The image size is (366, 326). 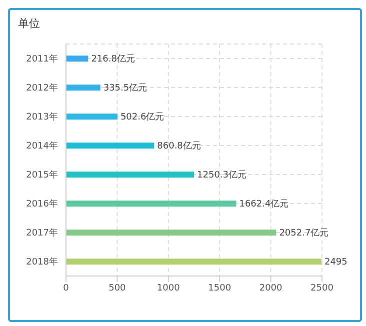 What do you see at coordinates (336, 263) in the screenshot?
I see `data-label: 2495` at bounding box center [336, 263].